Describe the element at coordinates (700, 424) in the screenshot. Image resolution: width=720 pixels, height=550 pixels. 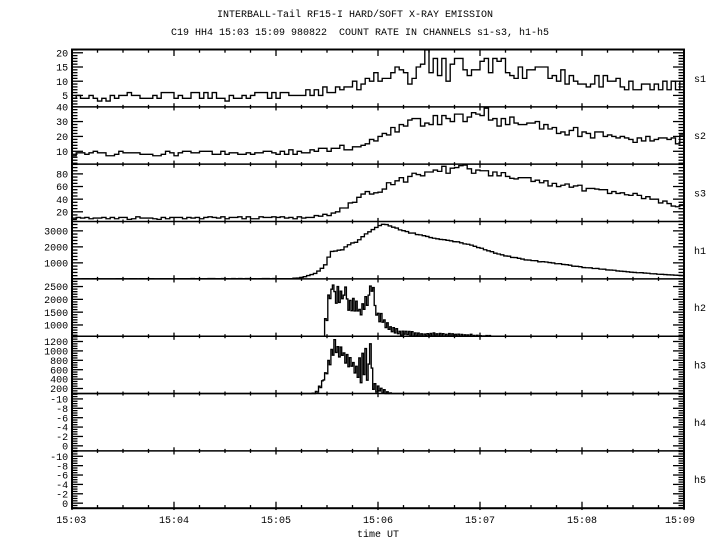
I see `svg-text: h4` at that location.